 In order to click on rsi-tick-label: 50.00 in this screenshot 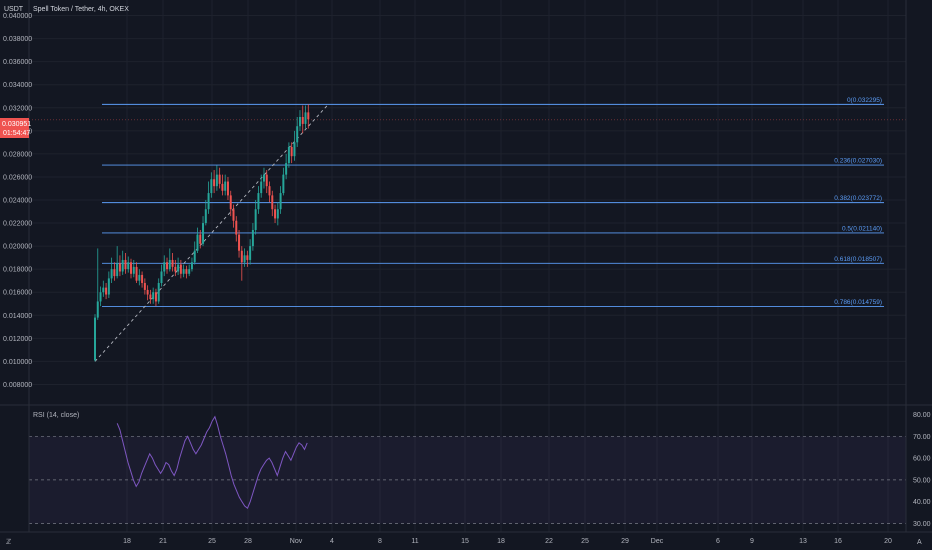, I will do `click(922, 480)`.